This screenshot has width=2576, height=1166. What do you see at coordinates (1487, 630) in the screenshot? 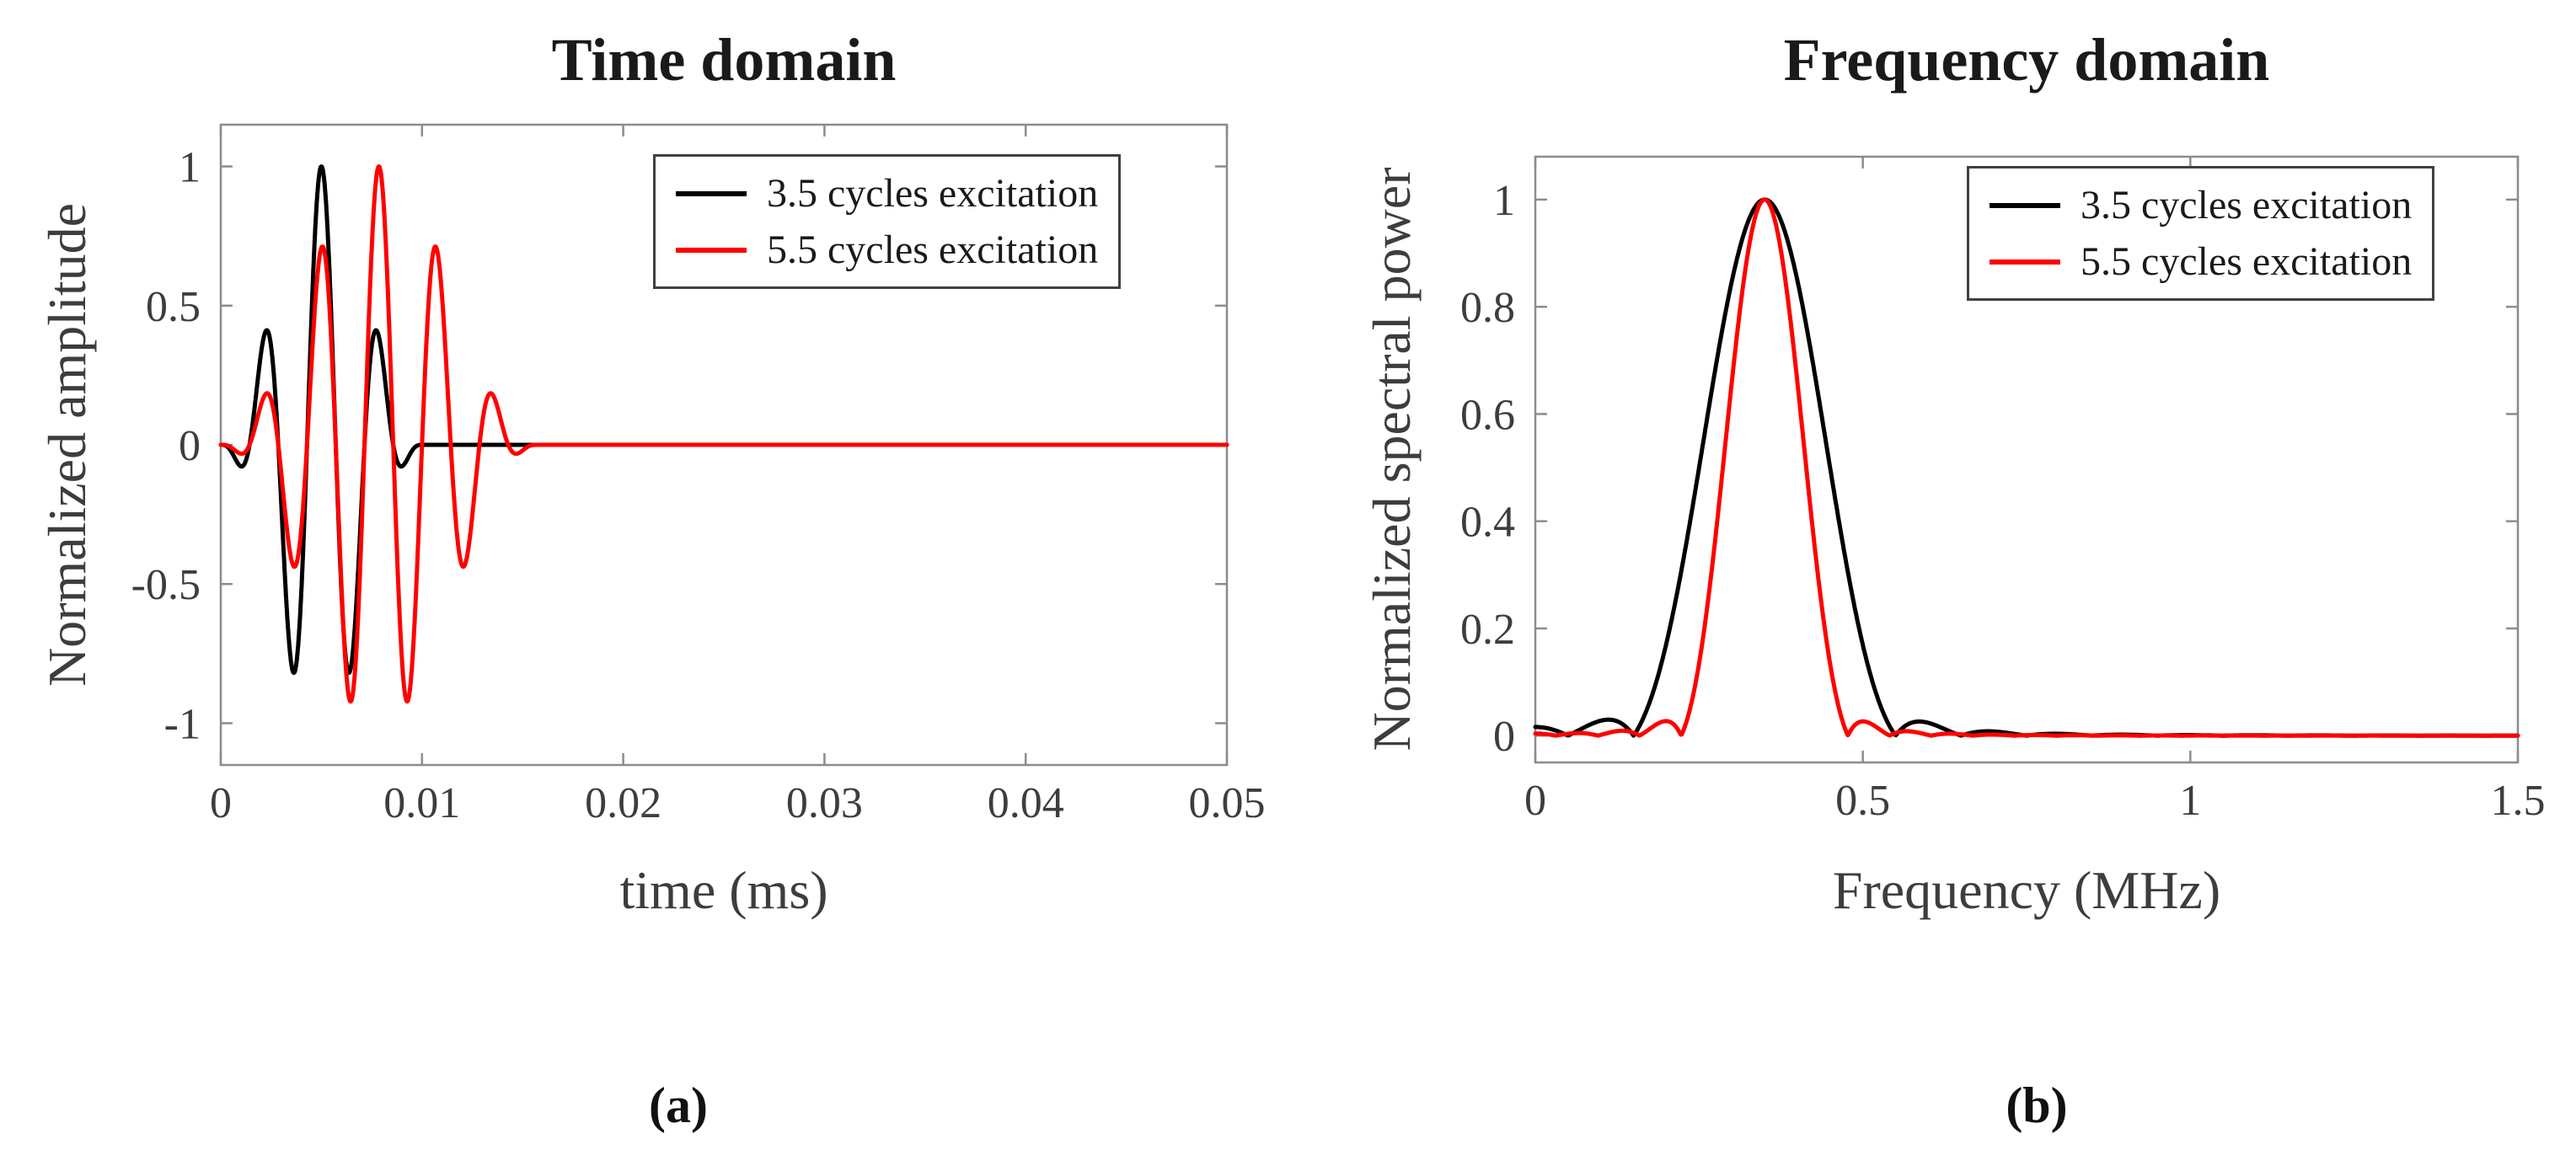
I see `y-tick-label: 0.2` at bounding box center [1487, 630].